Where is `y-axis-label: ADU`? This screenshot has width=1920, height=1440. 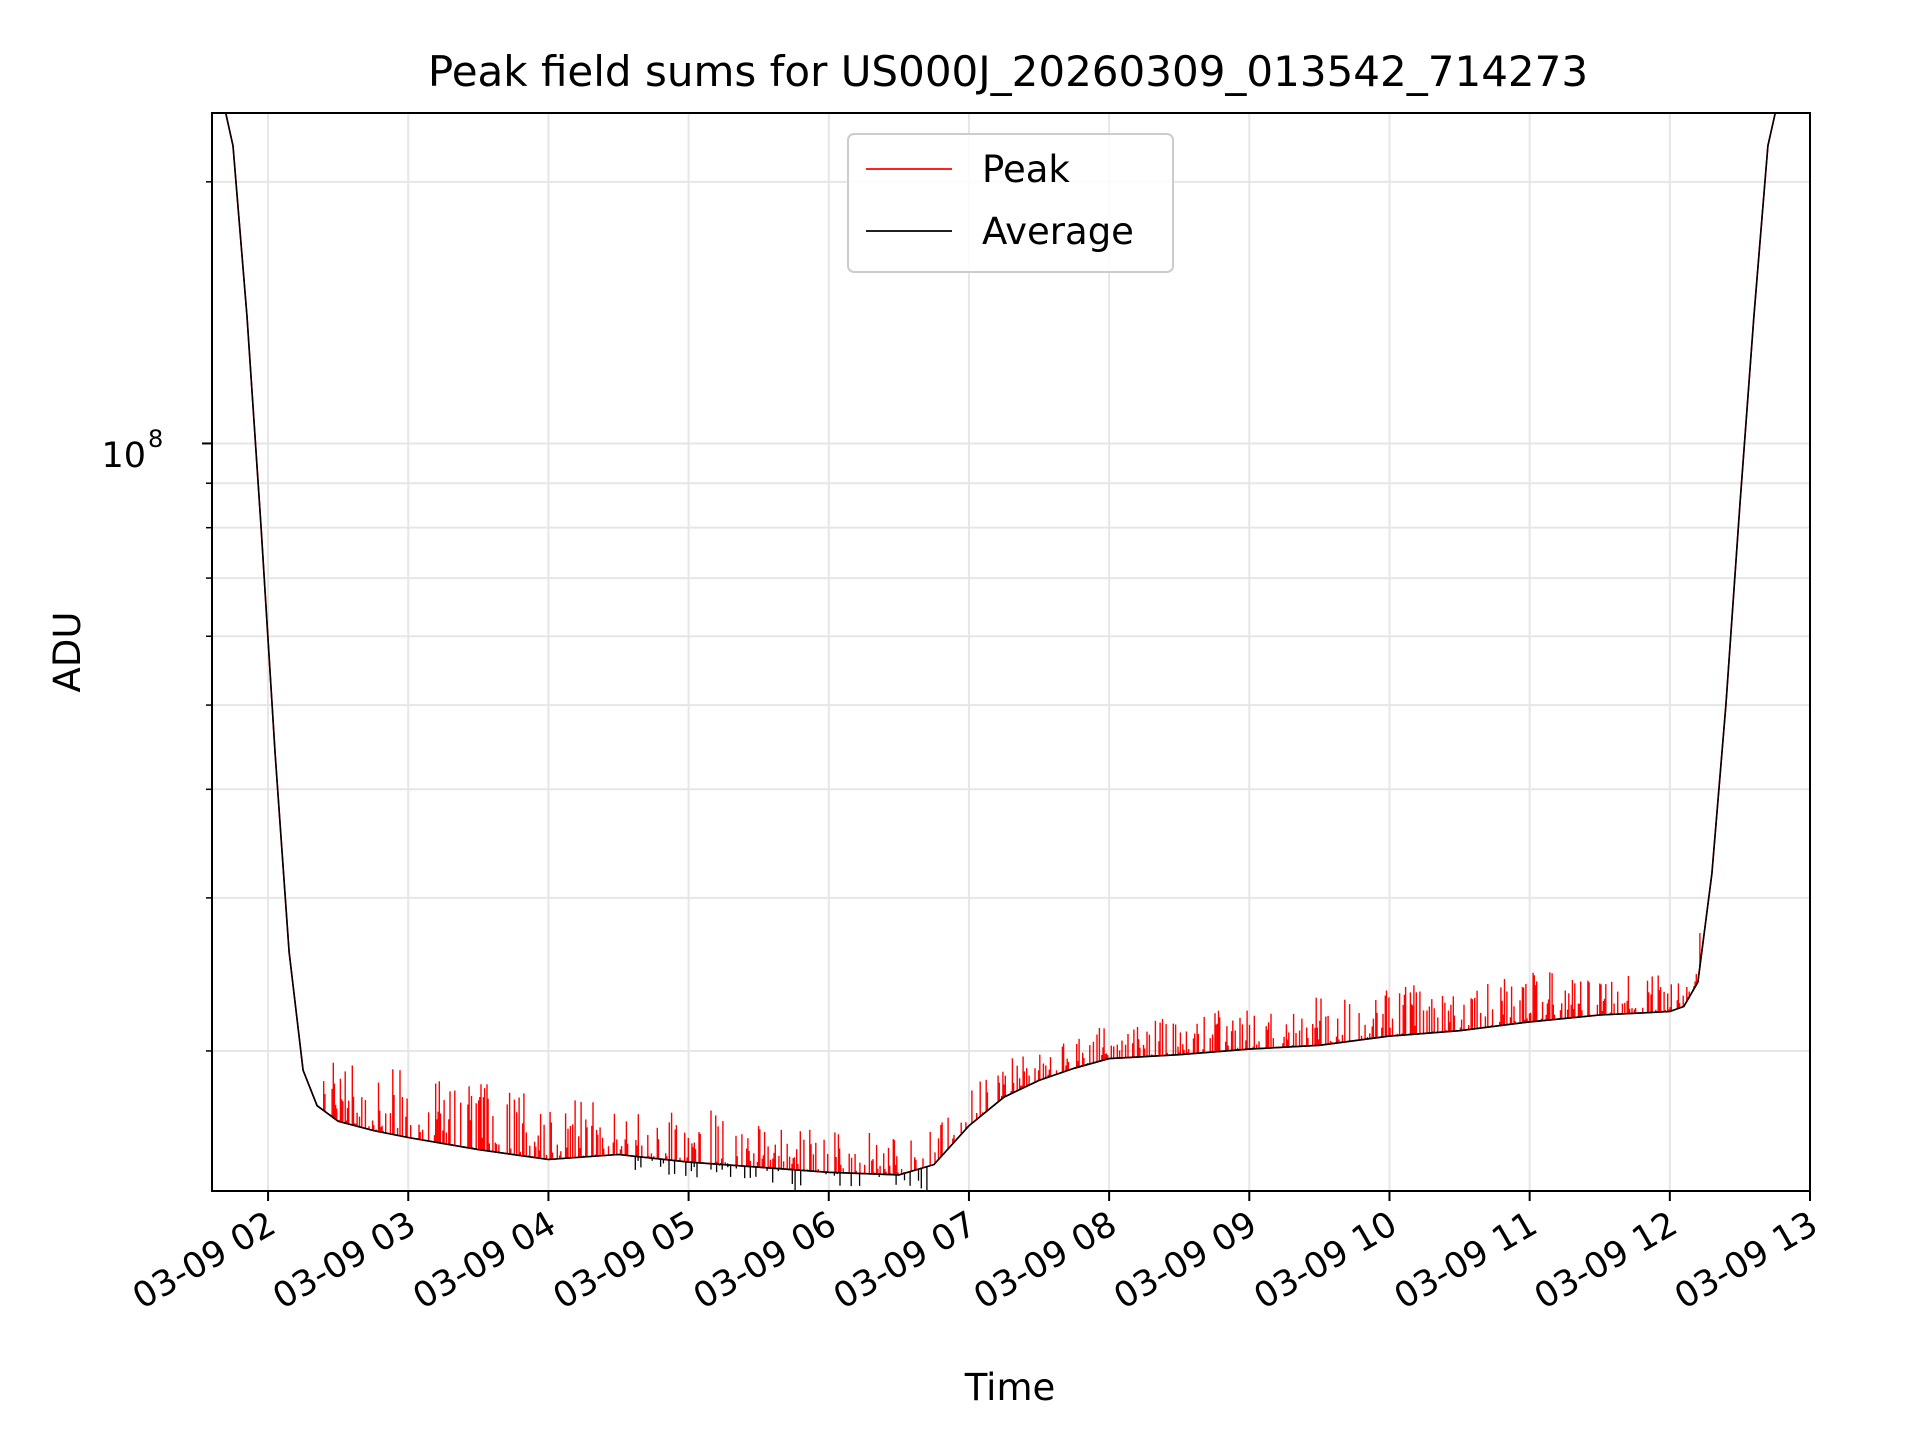 y-axis-label: ADU is located at coordinates (67, 652).